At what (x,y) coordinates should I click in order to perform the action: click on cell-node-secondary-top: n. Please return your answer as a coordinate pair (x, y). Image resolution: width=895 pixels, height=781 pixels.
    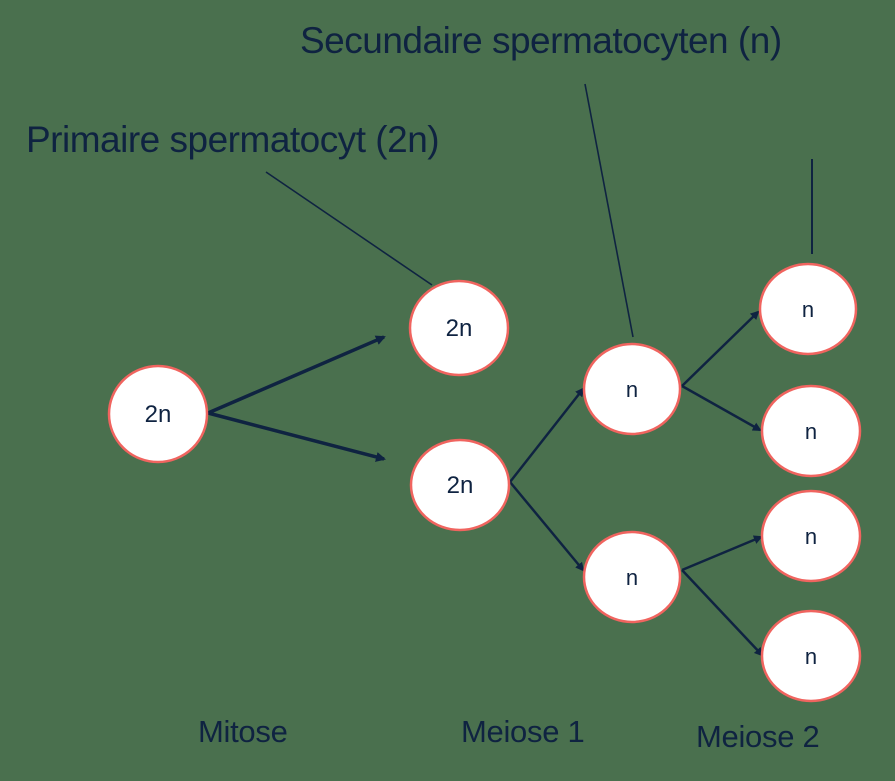
    Looking at the image, I should click on (632, 389).